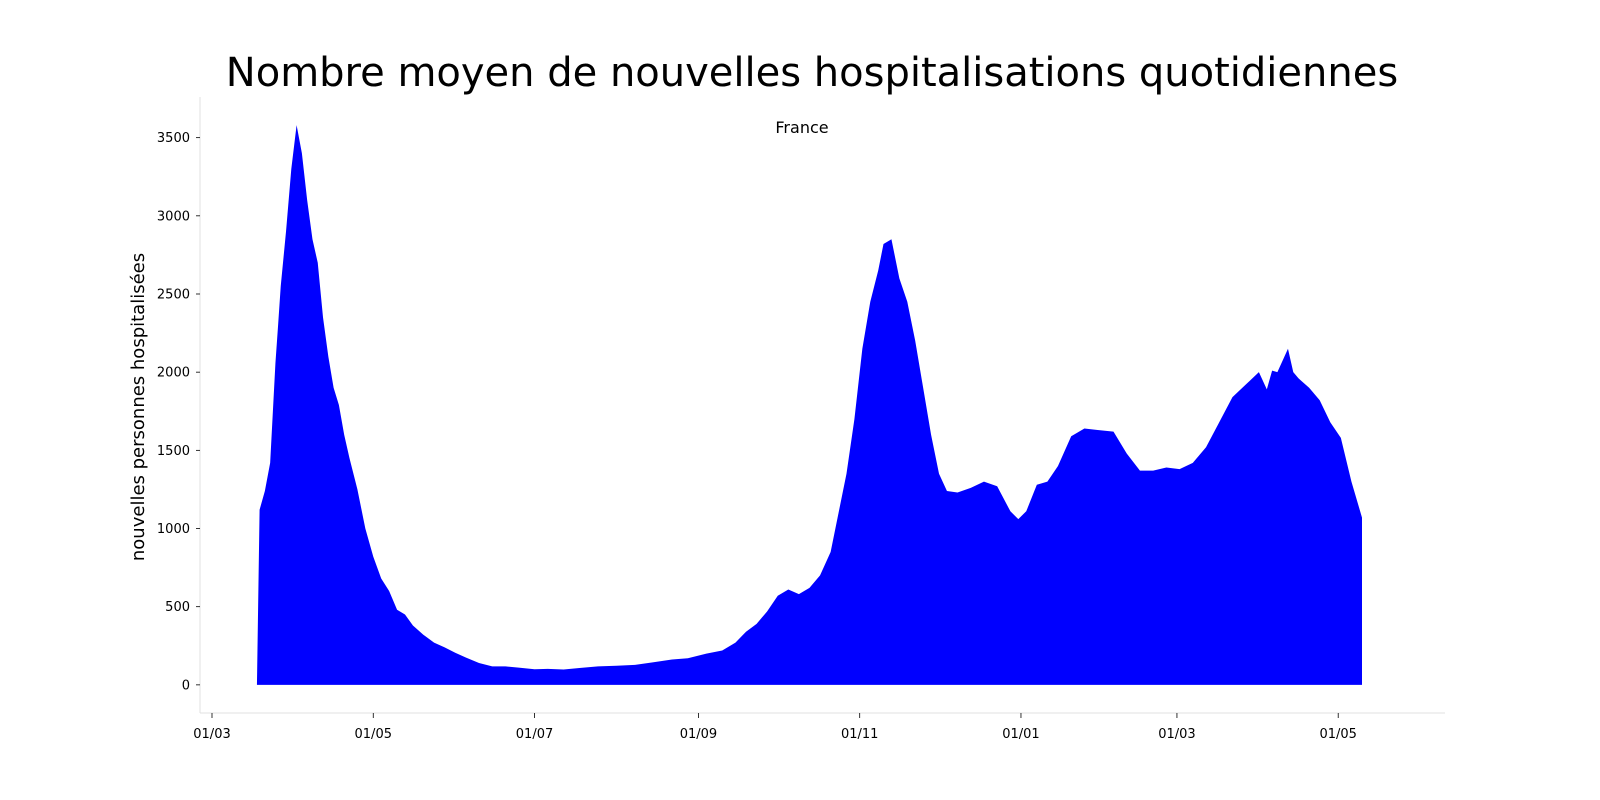 This screenshot has height=800, width=1600. Describe the element at coordinates (173, 451) in the screenshot. I see `y-tick-label: 1500` at that location.